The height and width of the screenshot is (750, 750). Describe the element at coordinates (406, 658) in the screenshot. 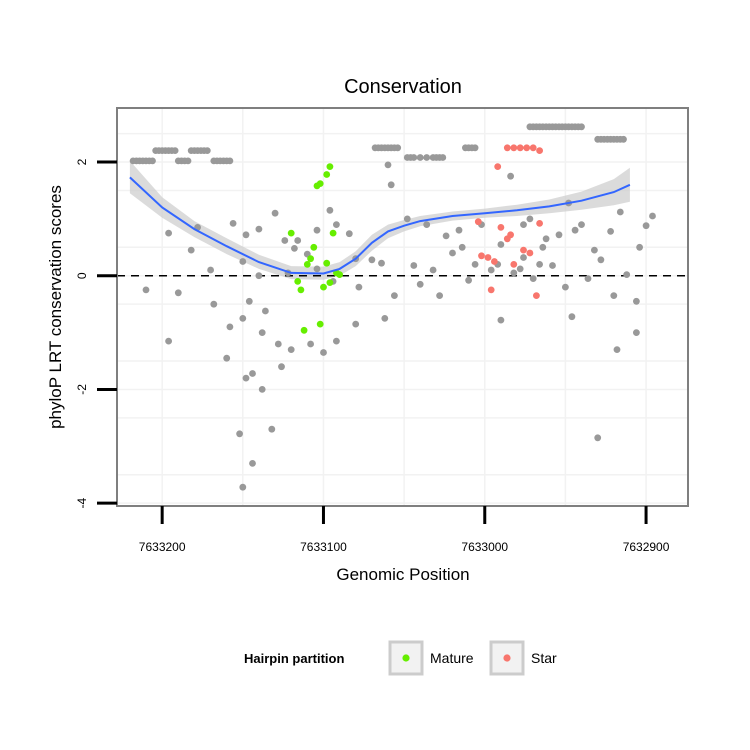

I see `legend-key-mature` at that location.